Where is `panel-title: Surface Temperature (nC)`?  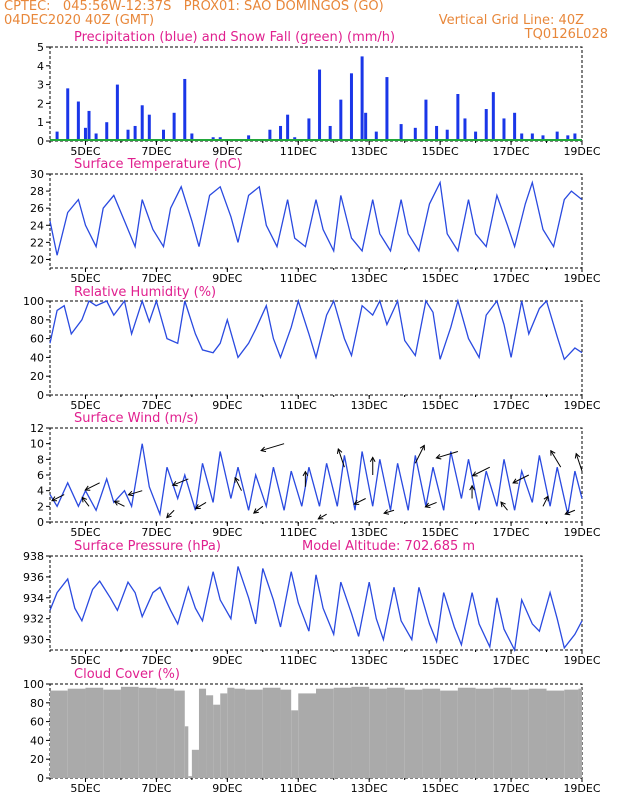
panel-title: Surface Temperature (nC) is located at coordinates (158, 164).